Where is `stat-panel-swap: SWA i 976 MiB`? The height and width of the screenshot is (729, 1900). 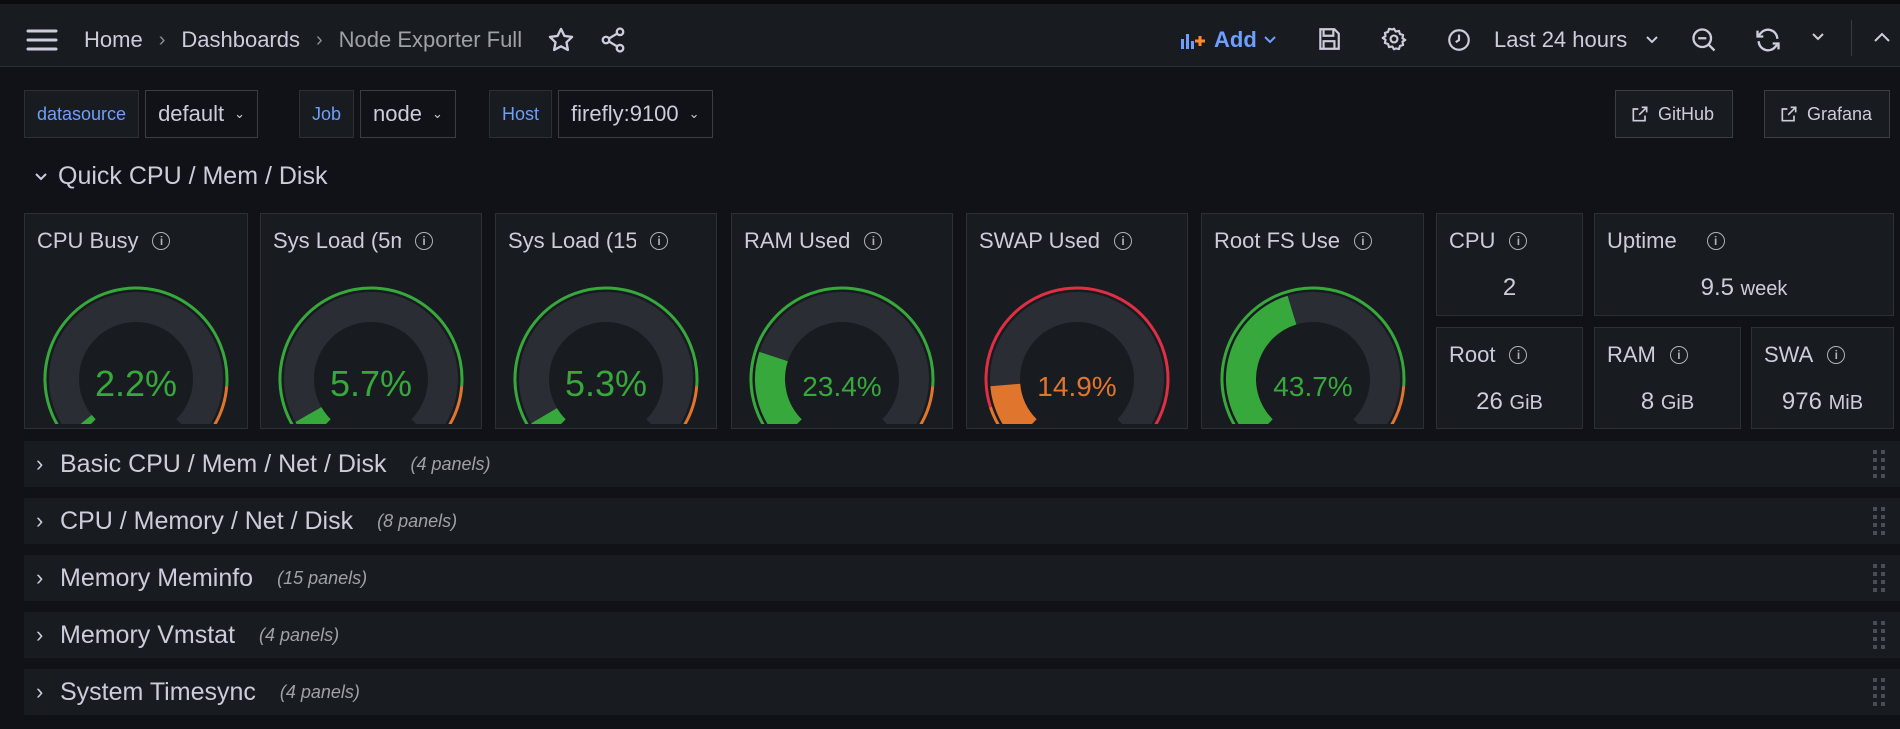
stat-panel-swap: SWA i 976 MiB is located at coordinates (1822, 378).